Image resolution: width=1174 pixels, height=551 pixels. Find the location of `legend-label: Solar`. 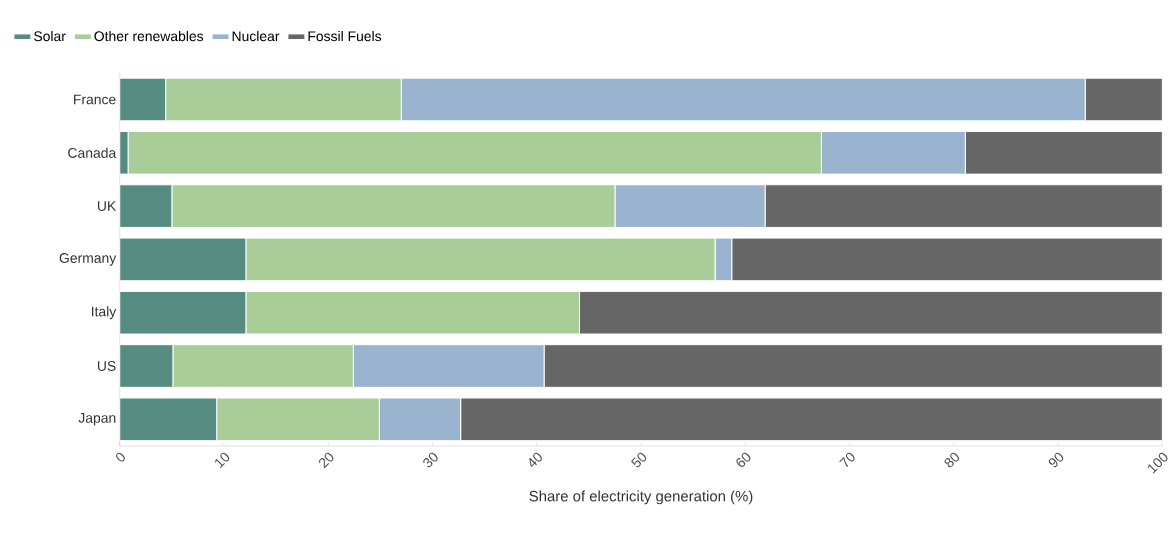

legend-label: Solar is located at coordinates (50, 36).